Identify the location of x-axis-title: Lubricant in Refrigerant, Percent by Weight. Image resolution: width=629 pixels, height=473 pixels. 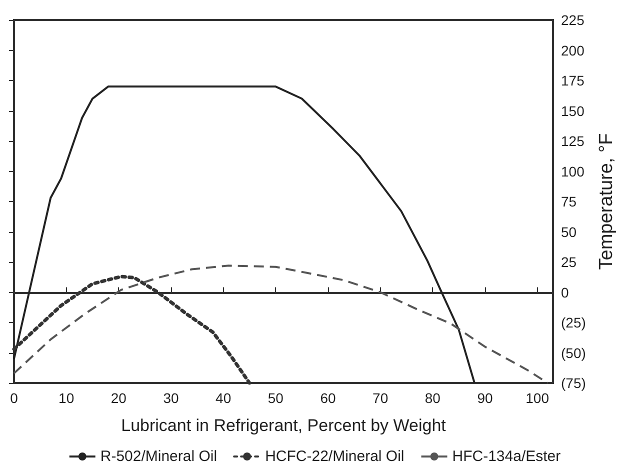
(283, 425).